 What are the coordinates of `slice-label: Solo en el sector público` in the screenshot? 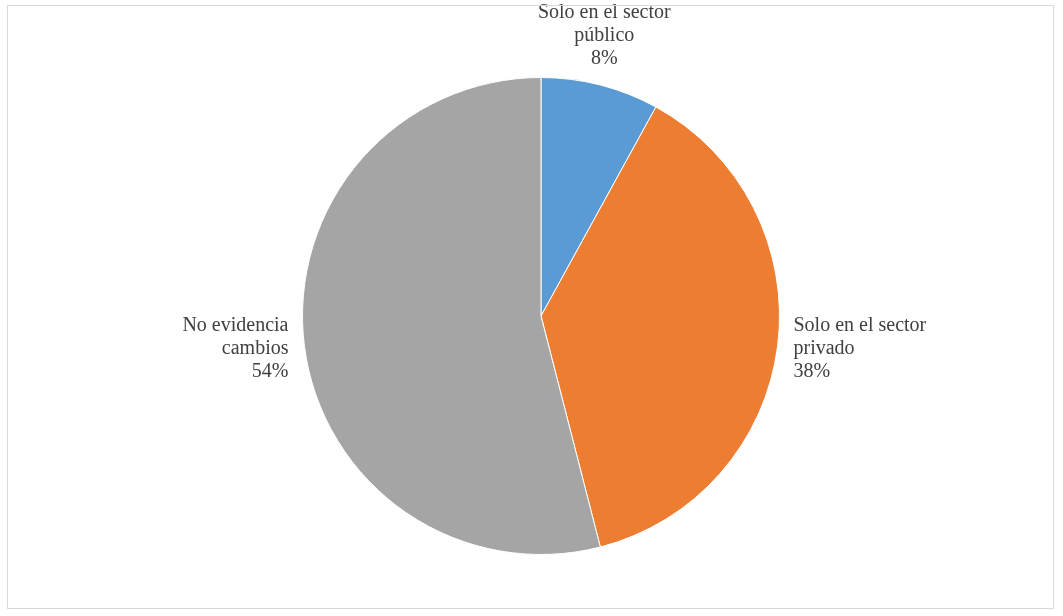 It's located at (604, 23).